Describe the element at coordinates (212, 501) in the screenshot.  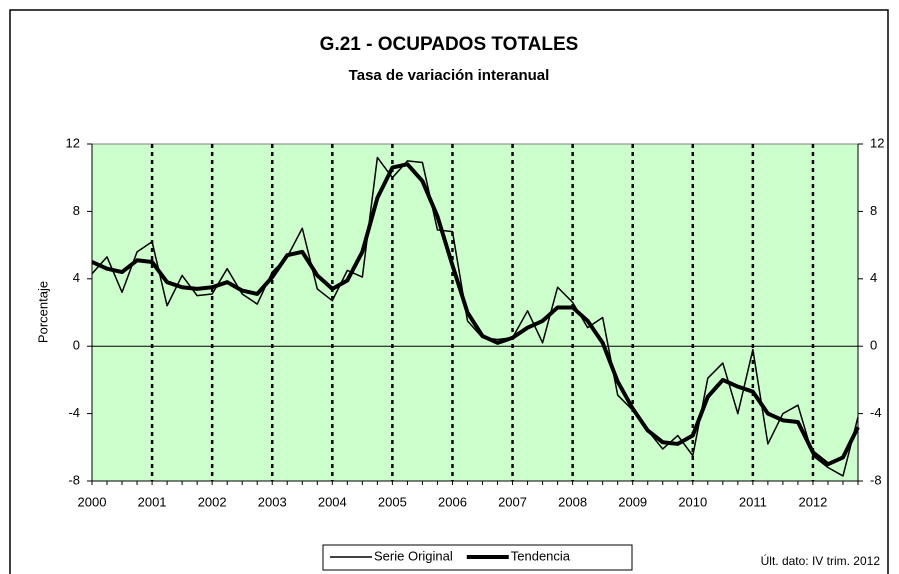
I see `x-tick-label: 2002` at that location.